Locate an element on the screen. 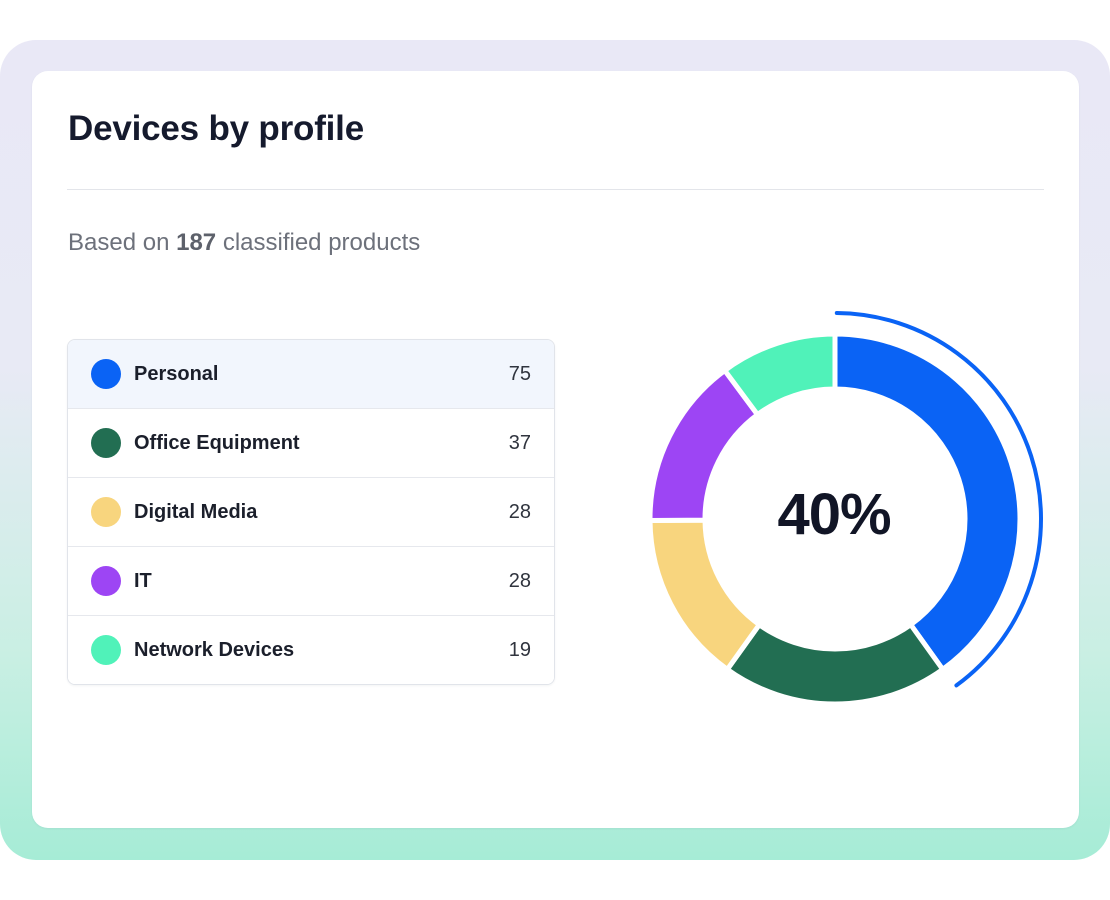 Image resolution: width=1110 pixels, height=900 pixels. subtitle-suffix: classified products is located at coordinates (321, 242).